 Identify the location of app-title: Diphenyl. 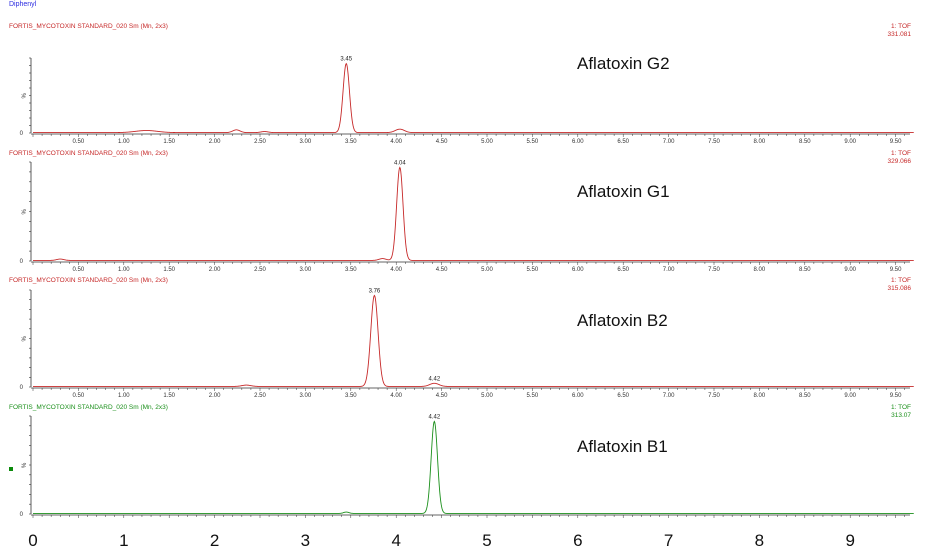
(23, 4).